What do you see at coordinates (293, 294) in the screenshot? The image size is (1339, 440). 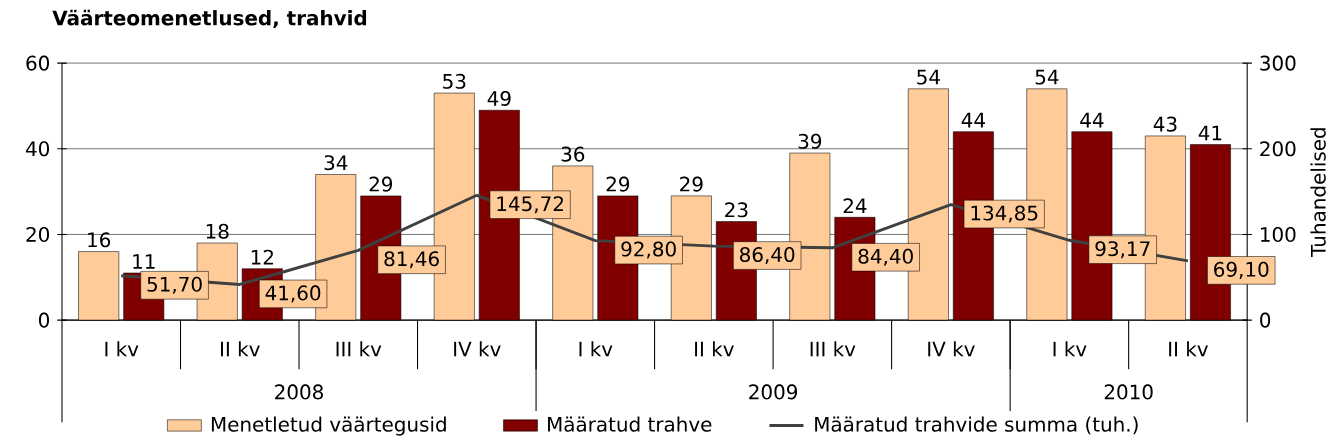 I see `data-label: 41,60` at bounding box center [293, 294].